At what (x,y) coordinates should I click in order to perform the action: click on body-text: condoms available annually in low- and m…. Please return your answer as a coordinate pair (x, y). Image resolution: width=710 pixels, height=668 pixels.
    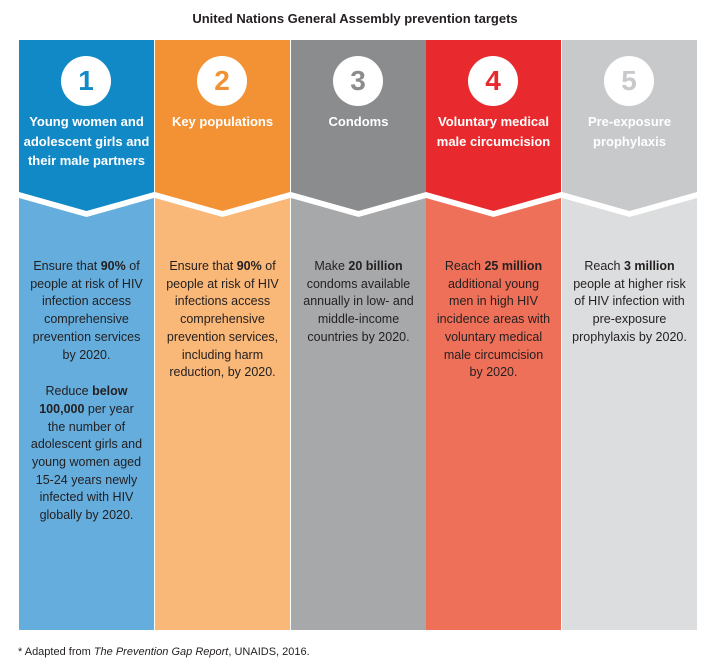
    Looking at the image, I should click on (358, 310).